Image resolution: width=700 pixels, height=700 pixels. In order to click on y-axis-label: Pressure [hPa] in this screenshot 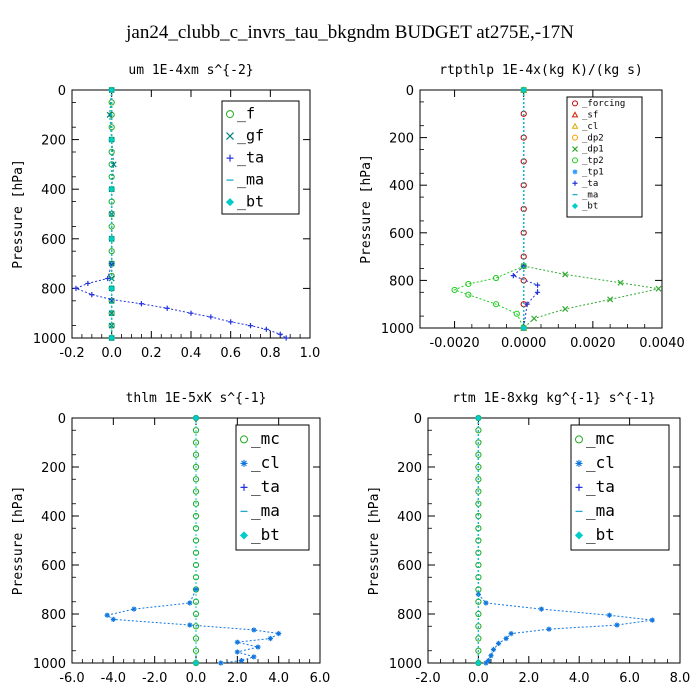, I will do `click(374, 541)`.